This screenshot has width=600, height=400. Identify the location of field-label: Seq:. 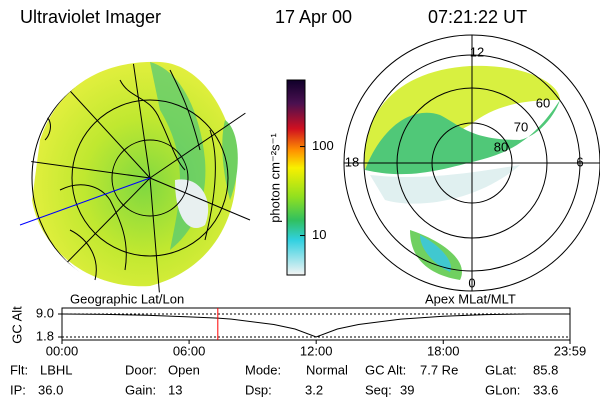
(378, 389).